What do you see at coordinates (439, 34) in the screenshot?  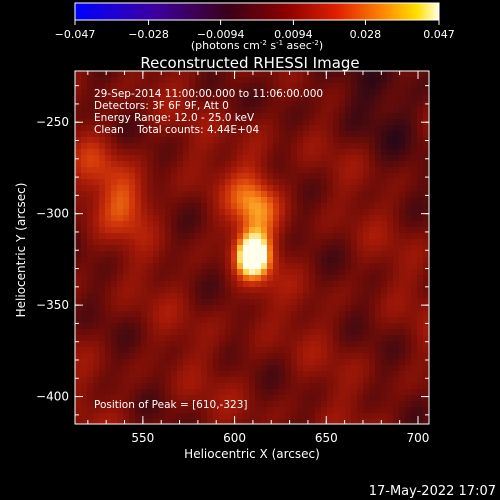 I see `colorbar-tick-label: 0.047` at bounding box center [439, 34].